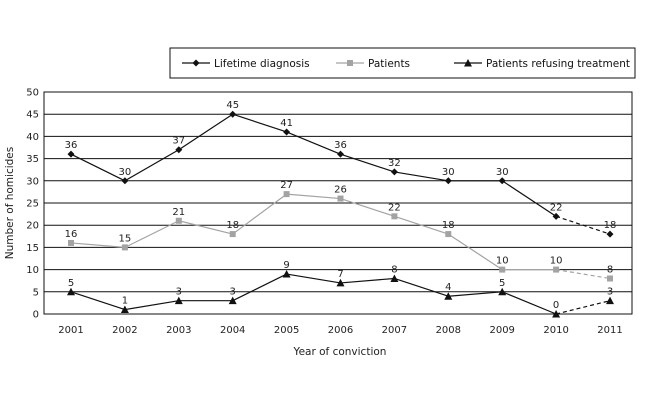 Image resolution: width=668 pixels, height=413 pixels. I want to click on y-tick-label: 40, so click(32, 137).